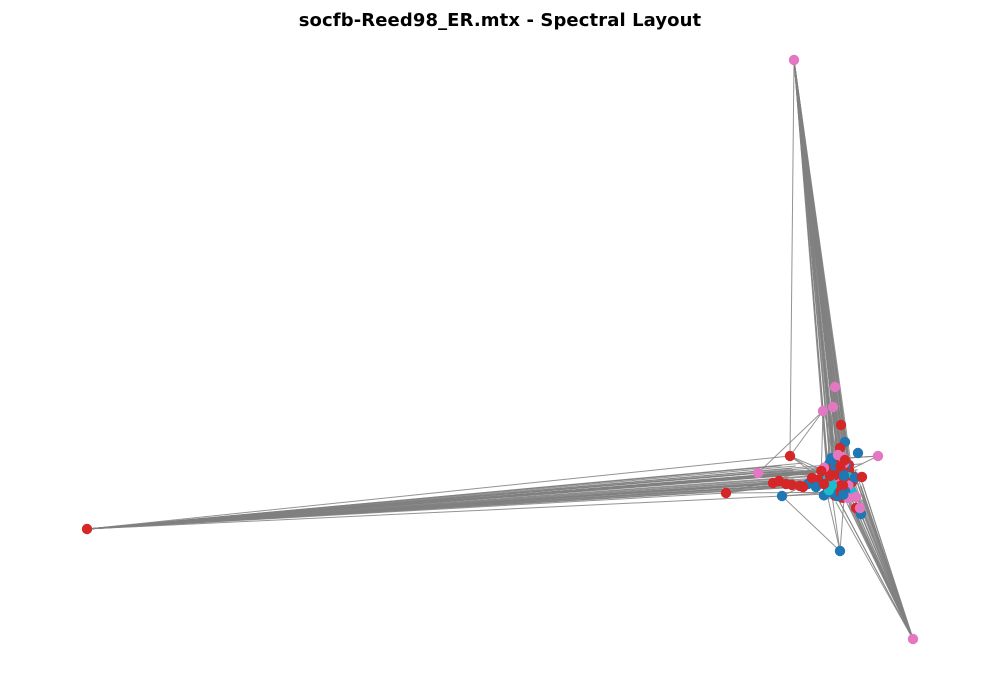 This screenshot has height=700, width=1000. I want to click on outlier-node-top, so click(794, 60).